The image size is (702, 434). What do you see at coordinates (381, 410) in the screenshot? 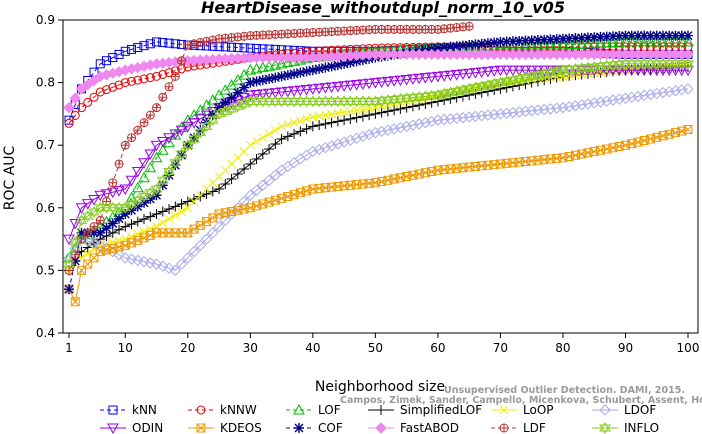
I see `legend-marker-simplifiedlof` at bounding box center [381, 410].